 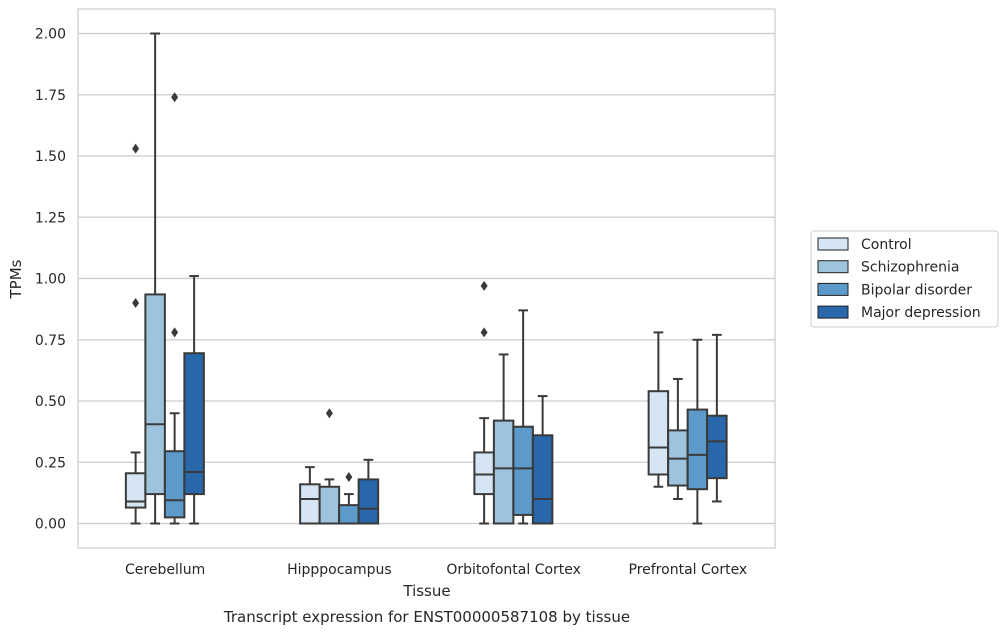 What do you see at coordinates (688, 570) in the screenshot?
I see `x-tick-label: Prefrontal Cortex` at bounding box center [688, 570].